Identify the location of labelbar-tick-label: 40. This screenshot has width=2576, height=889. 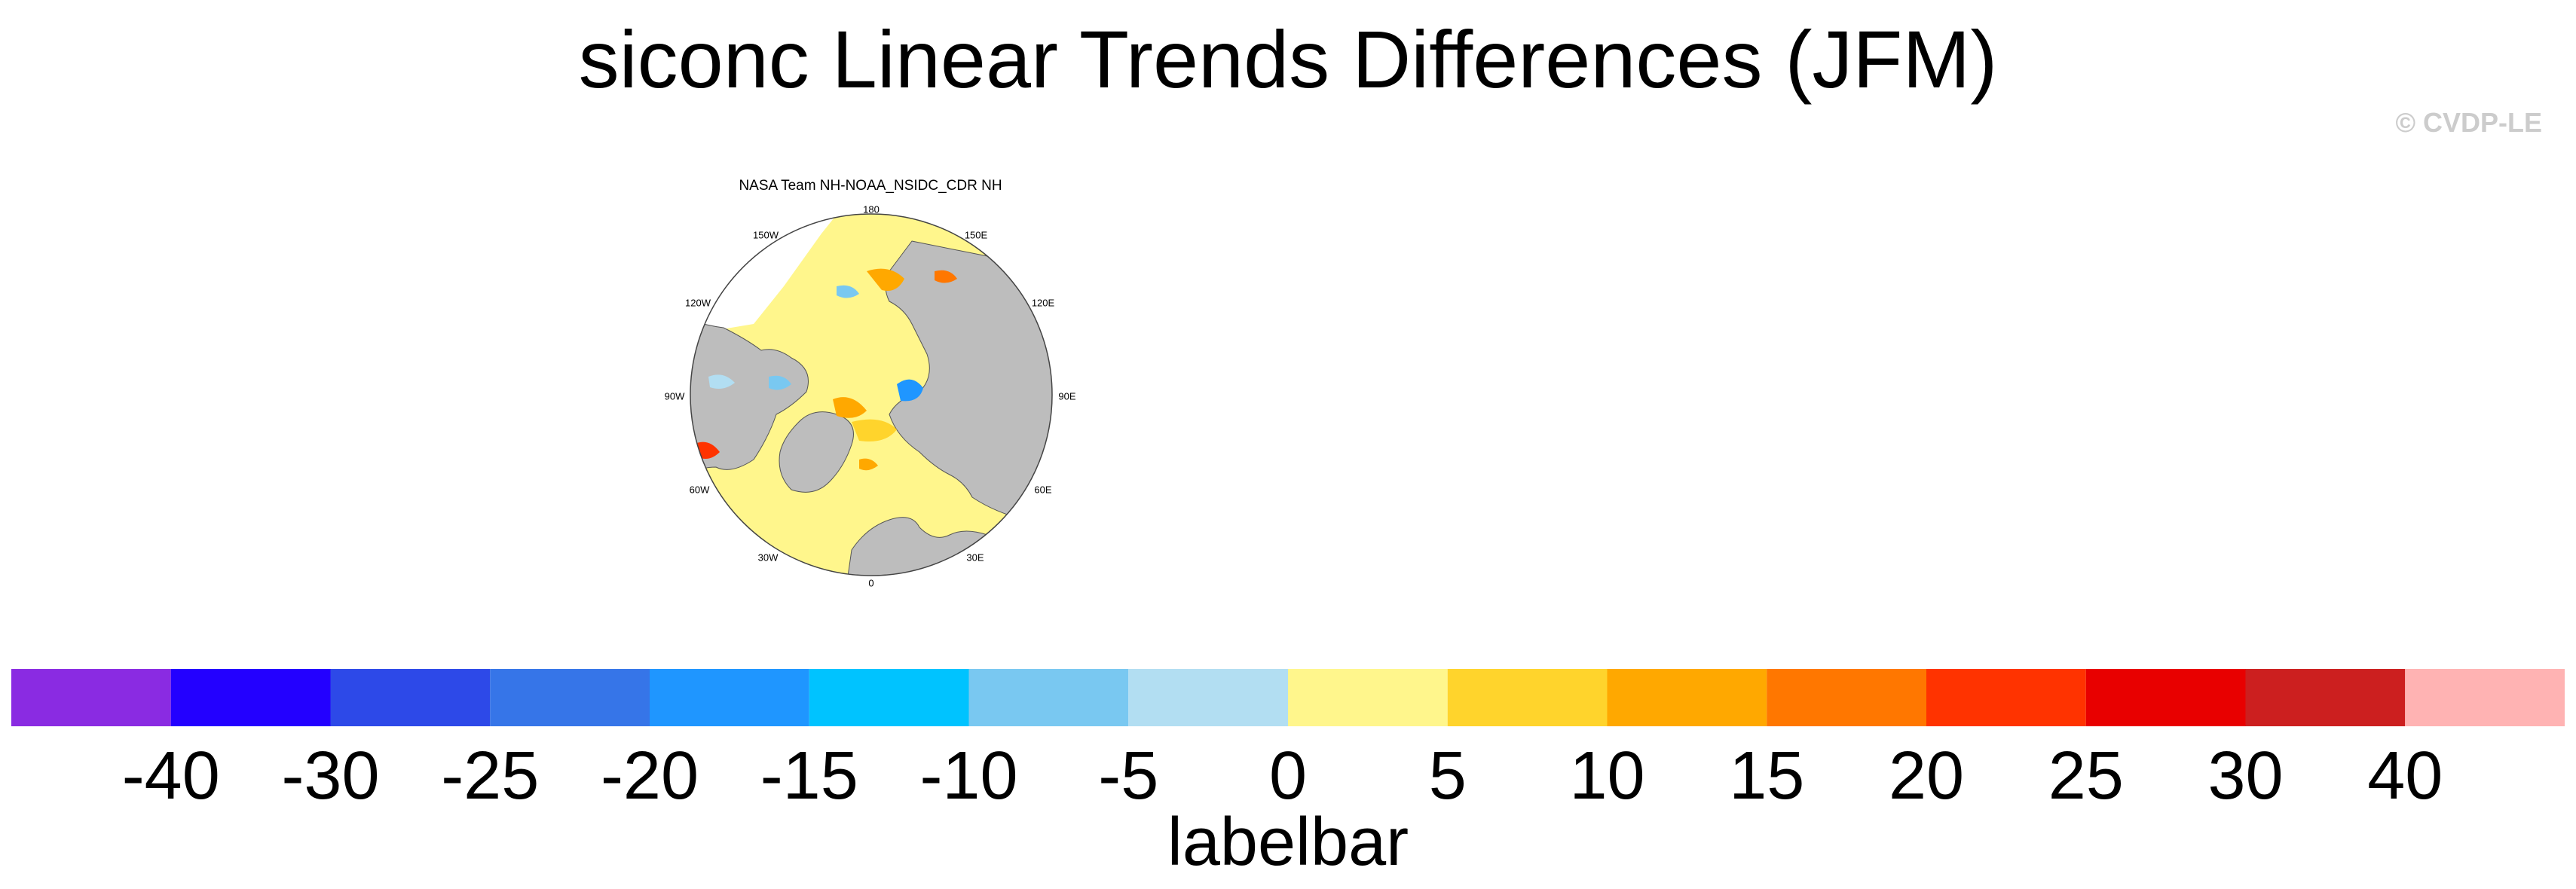
(2405, 776).